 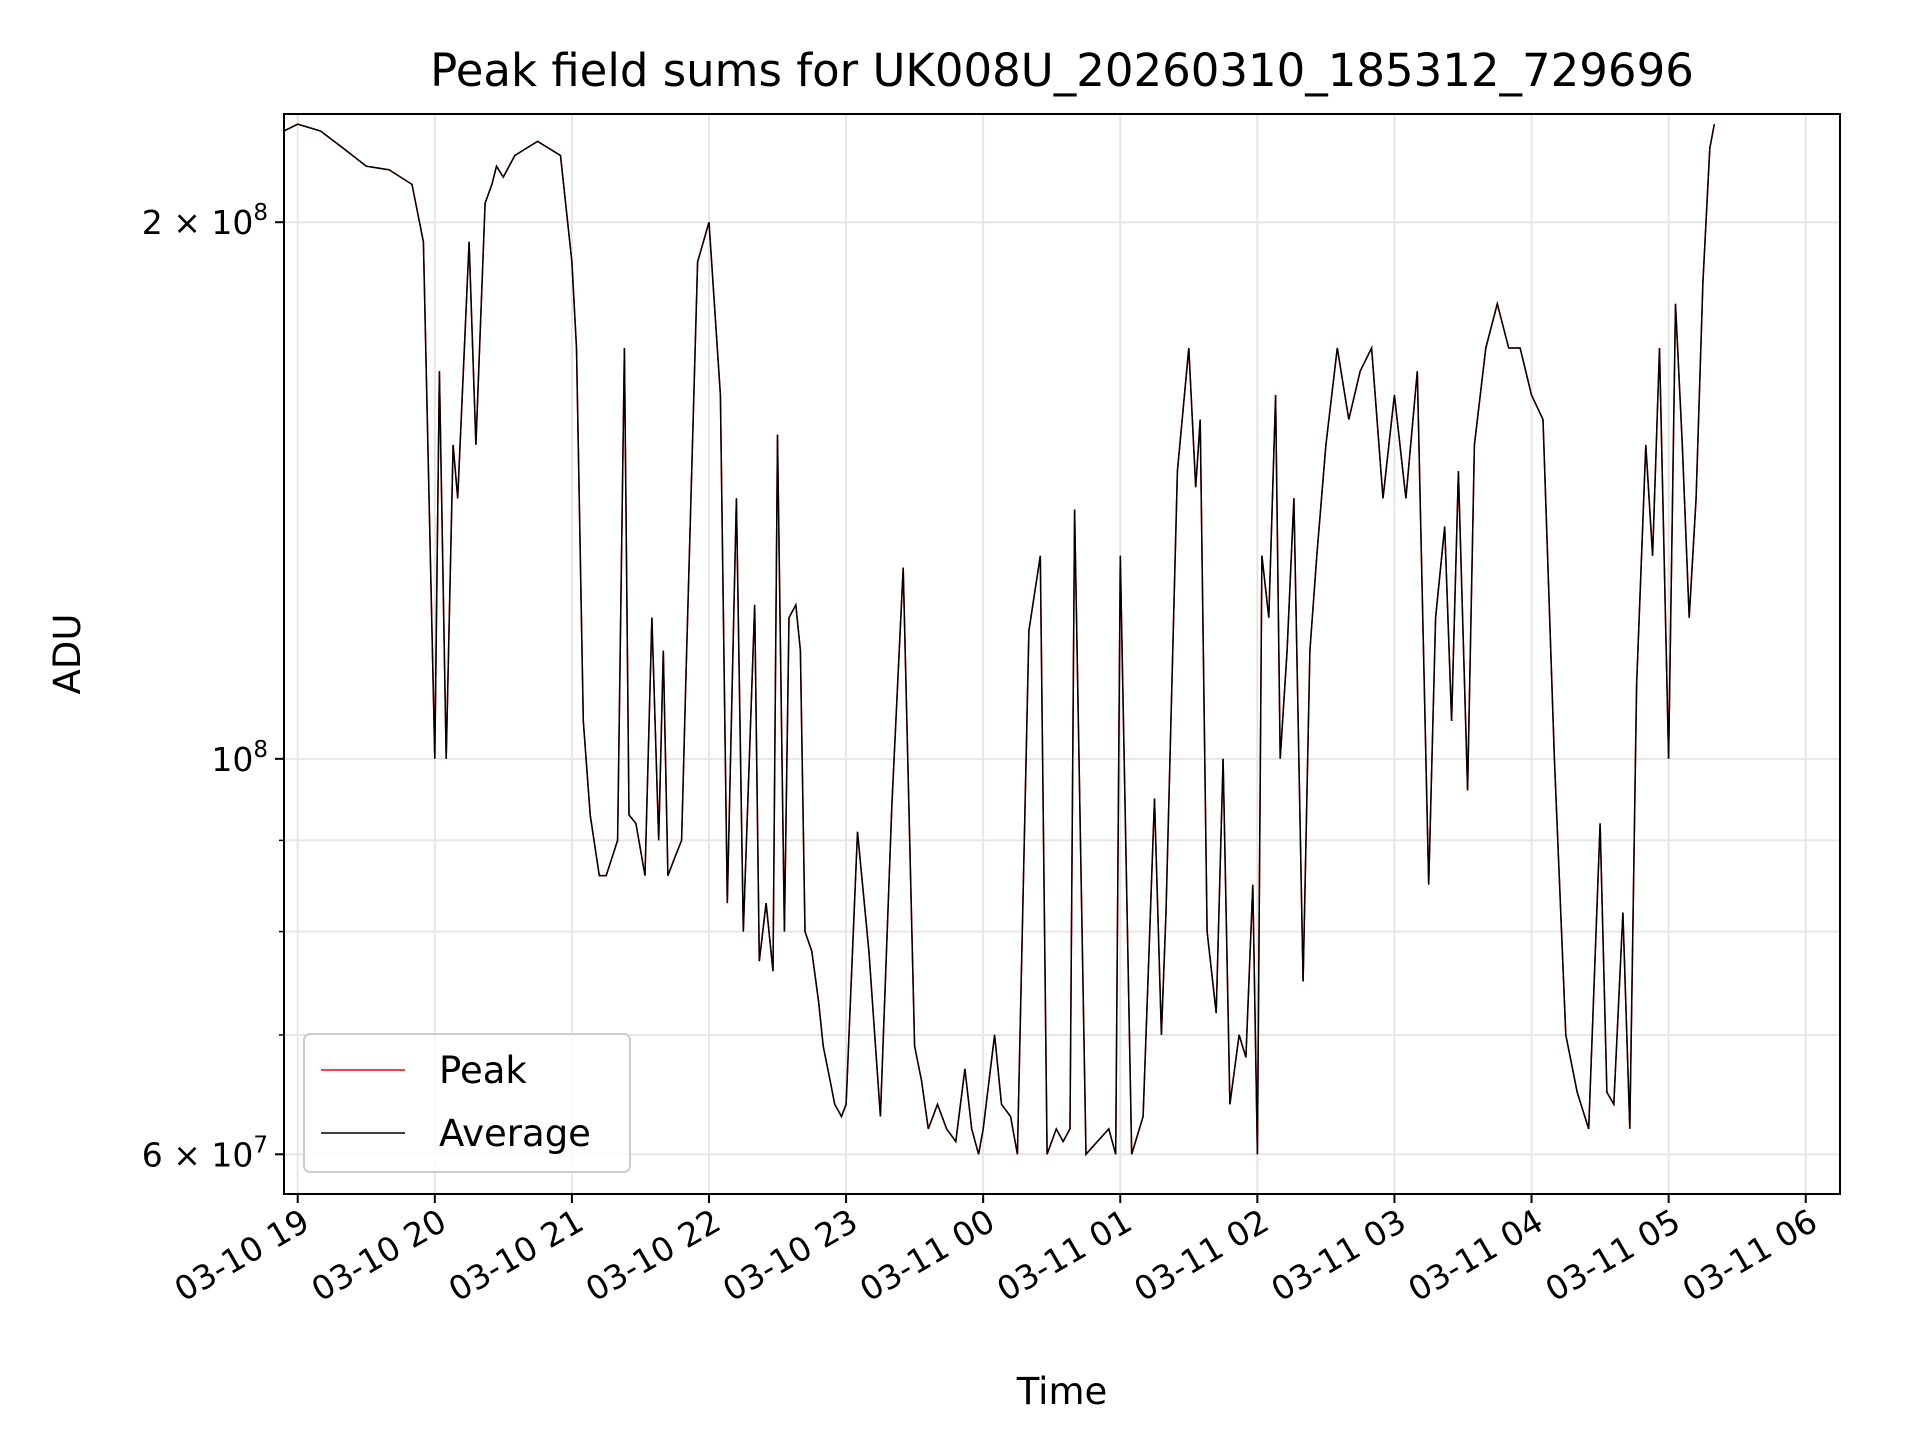 What do you see at coordinates (213, 687) in the screenshot?
I see `y-axis: 6 × 107 108 2 × 108` at bounding box center [213, 687].